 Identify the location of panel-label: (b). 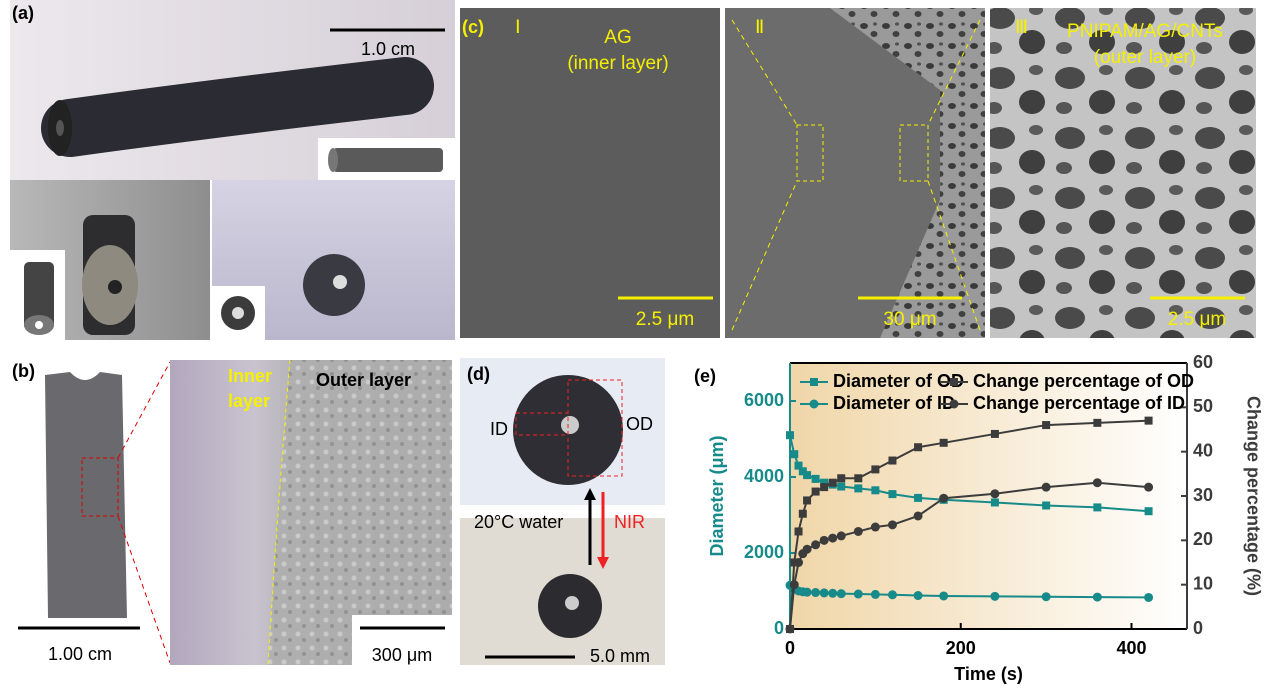
(23, 371).